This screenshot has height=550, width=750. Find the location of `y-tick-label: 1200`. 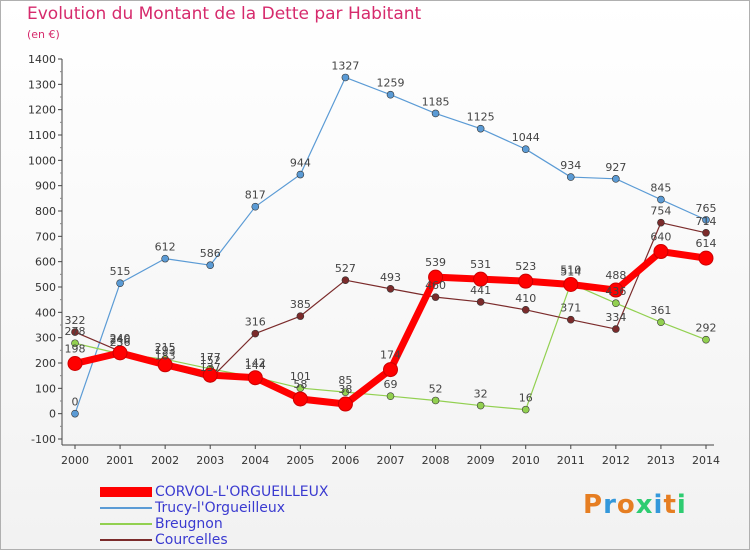

y-tick-label: 1200 is located at coordinates (42, 110).